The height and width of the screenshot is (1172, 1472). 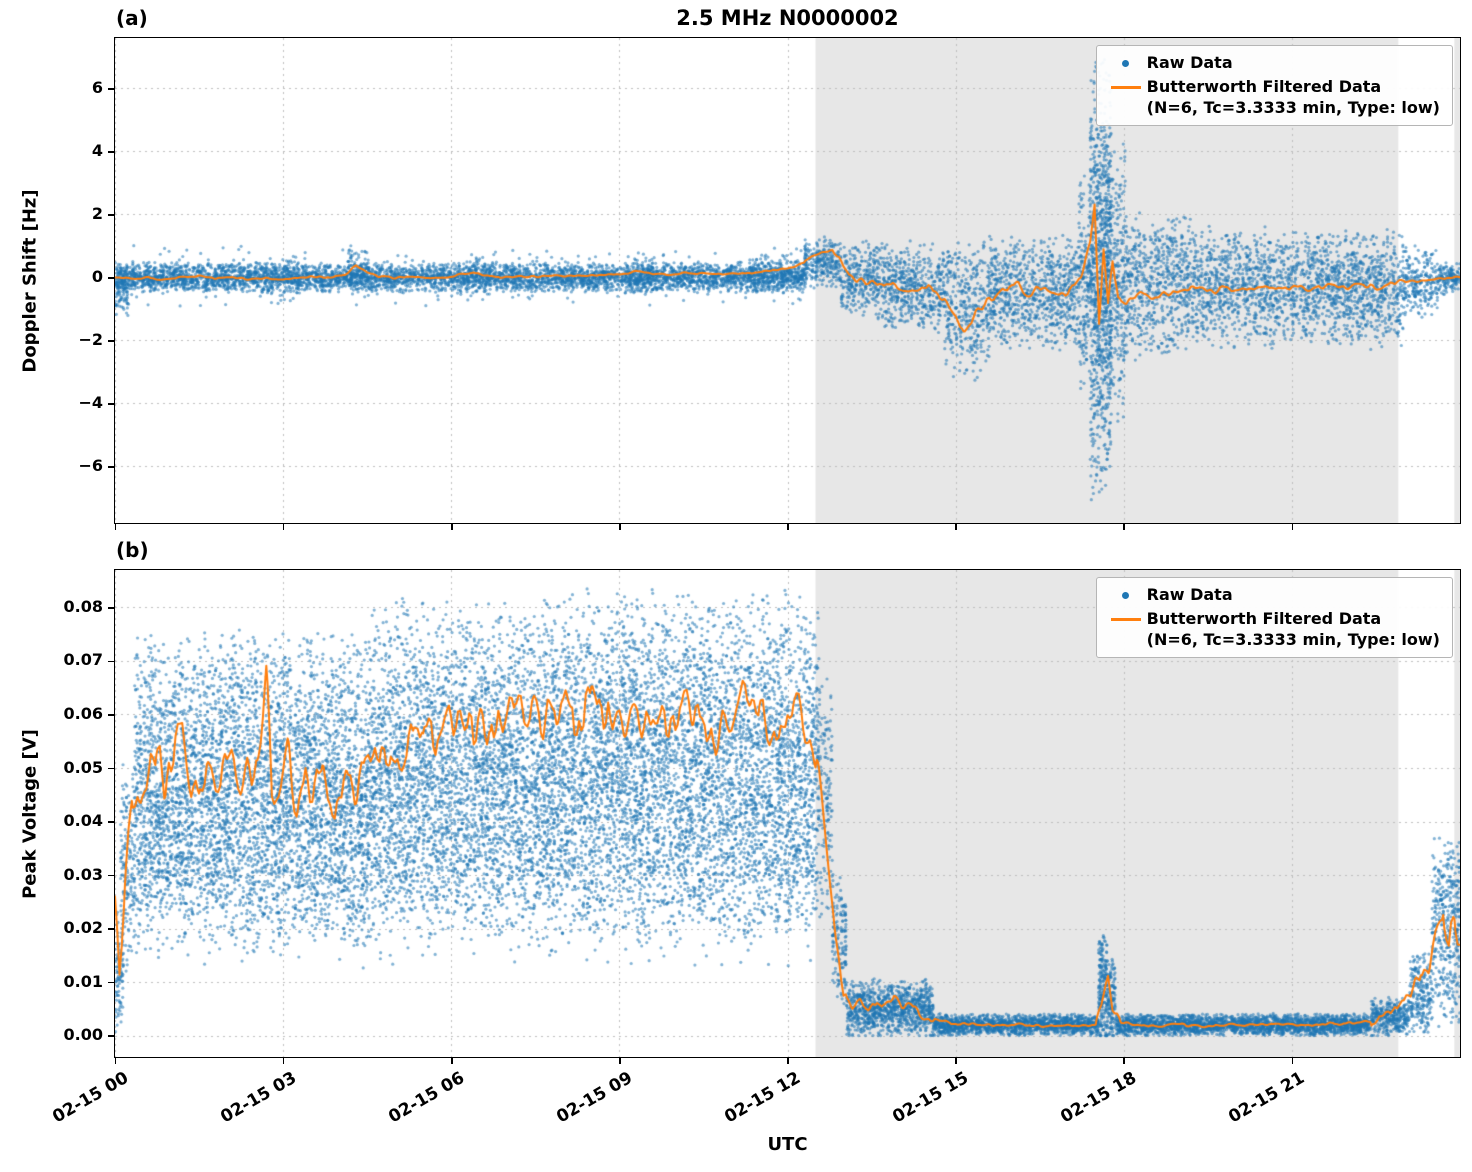 I want to click on legend-a-filtered-label: Butterworth Filtered Data, so click(x=1264, y=86).